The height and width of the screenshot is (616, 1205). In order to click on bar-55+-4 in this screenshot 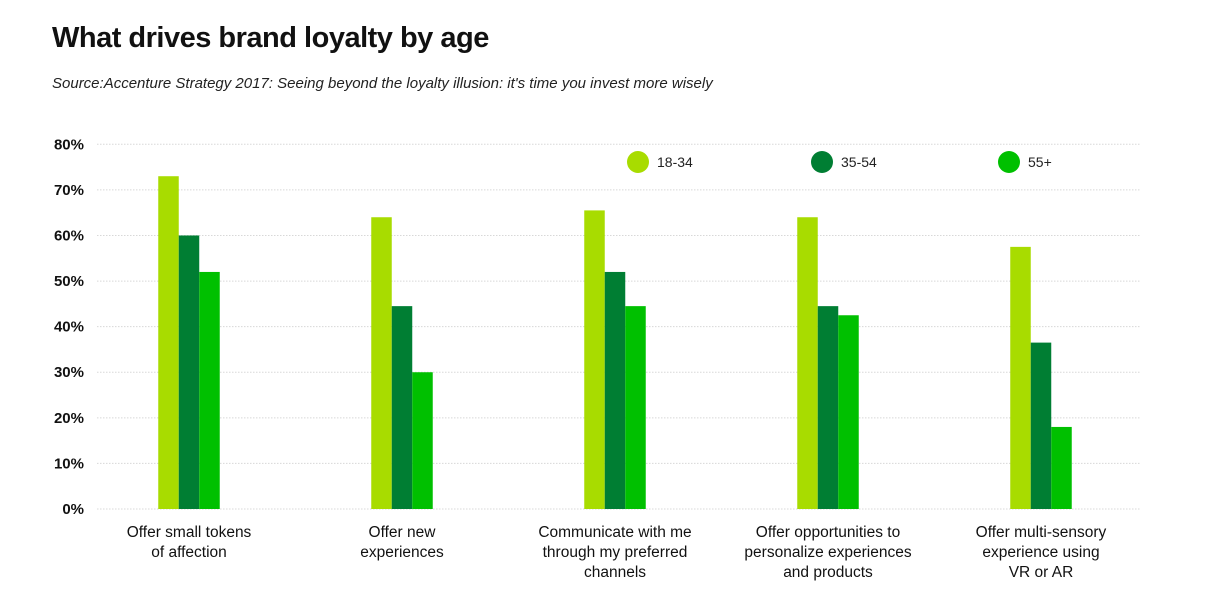, I will do `click(1061, 467)`.